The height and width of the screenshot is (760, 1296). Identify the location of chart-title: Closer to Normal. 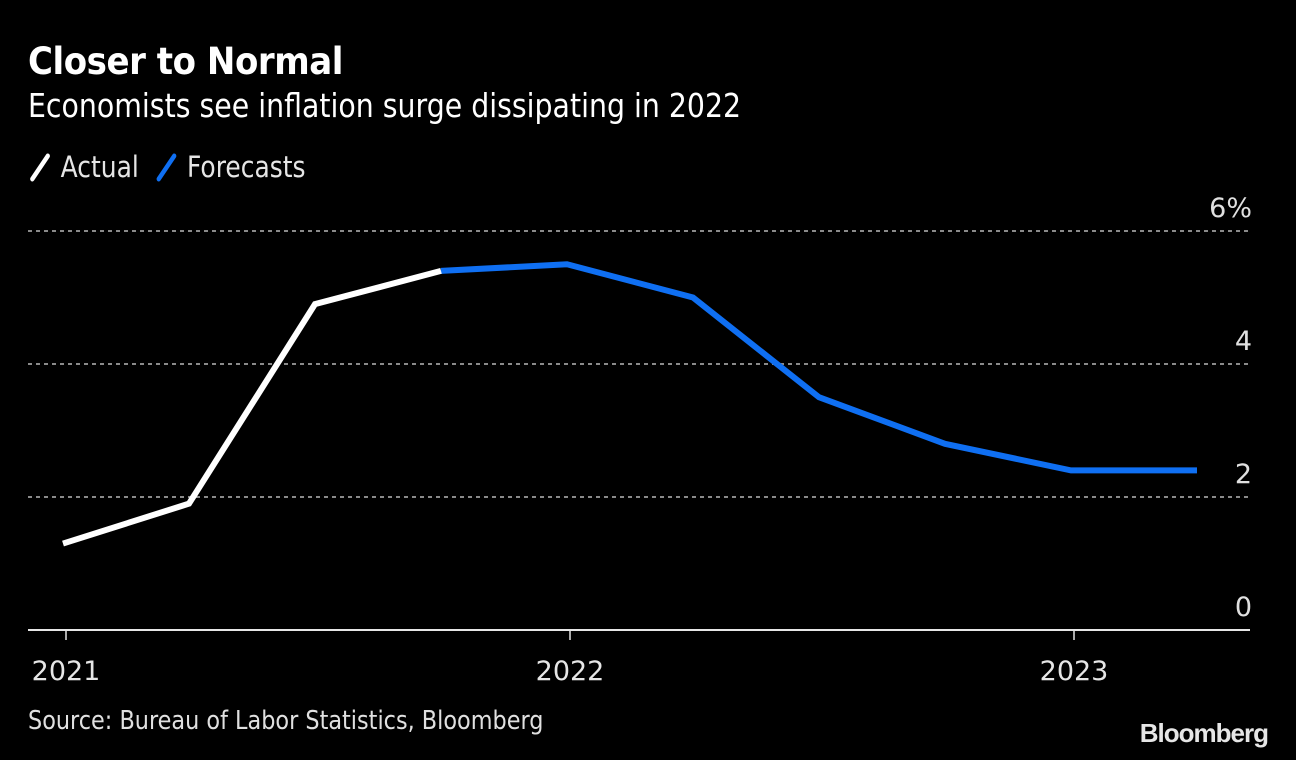
(185, 61).